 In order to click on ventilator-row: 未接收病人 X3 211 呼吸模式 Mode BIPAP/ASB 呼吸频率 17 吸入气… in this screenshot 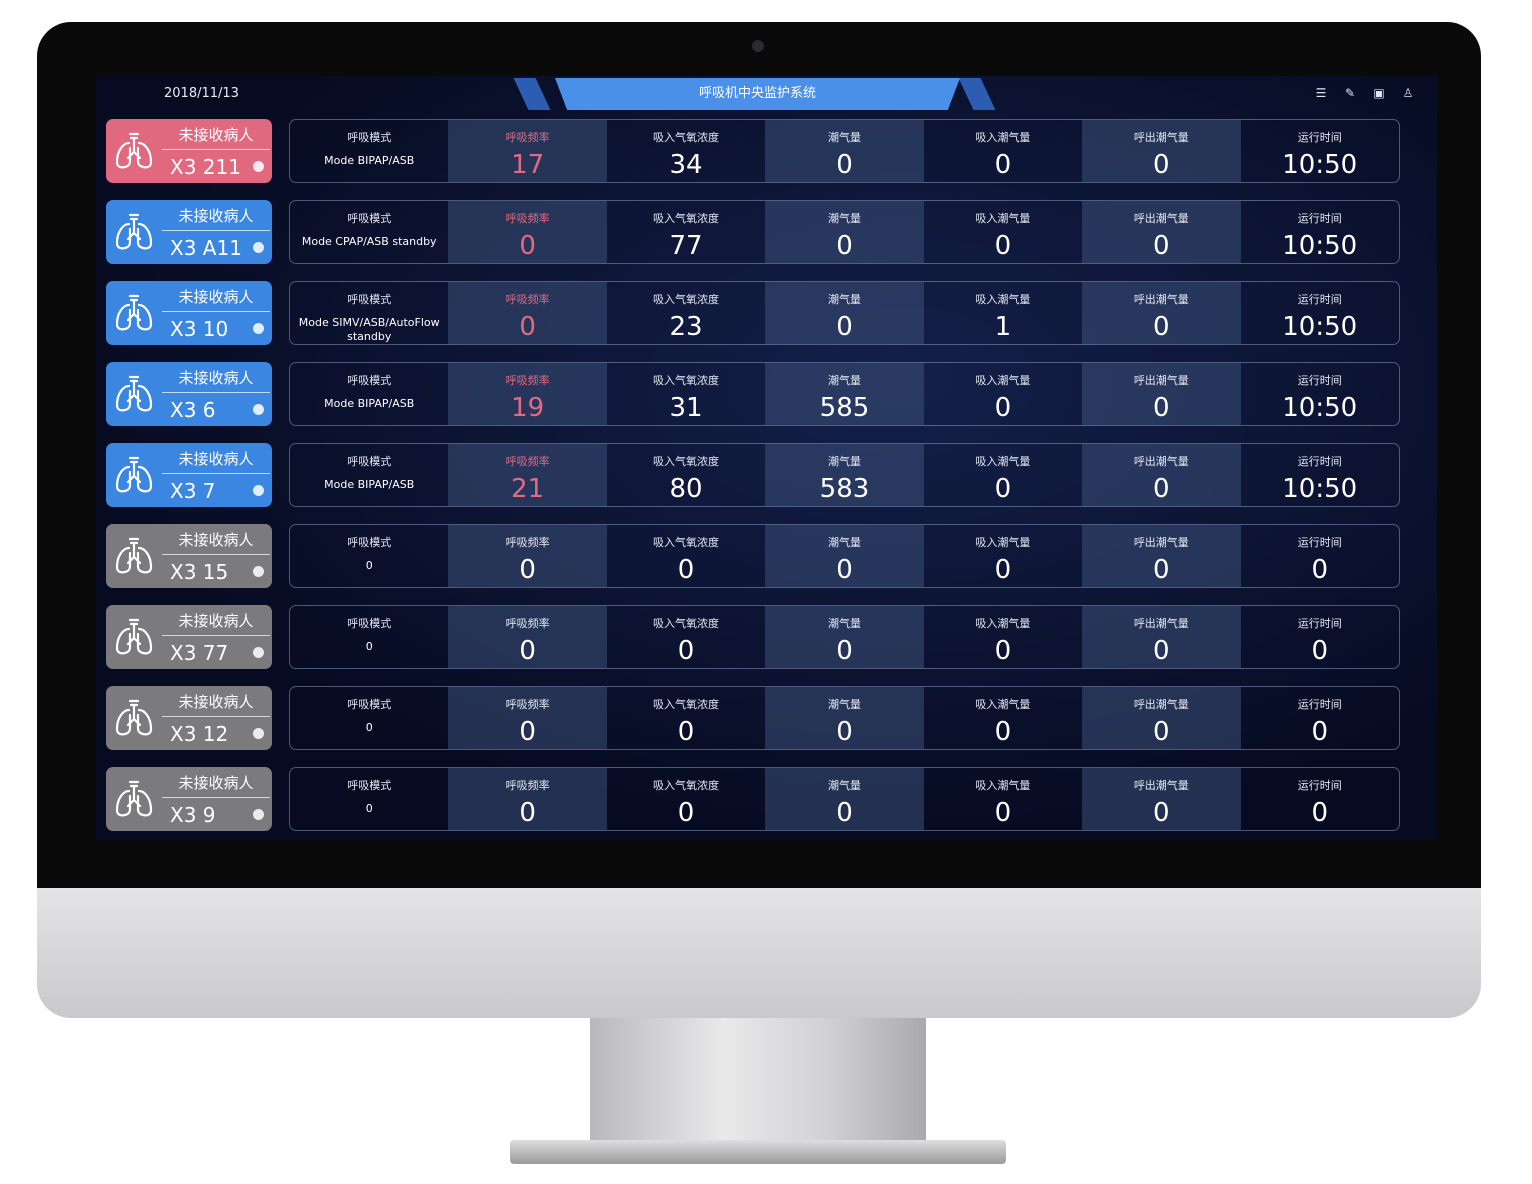, I will do `click(753, 151)`.